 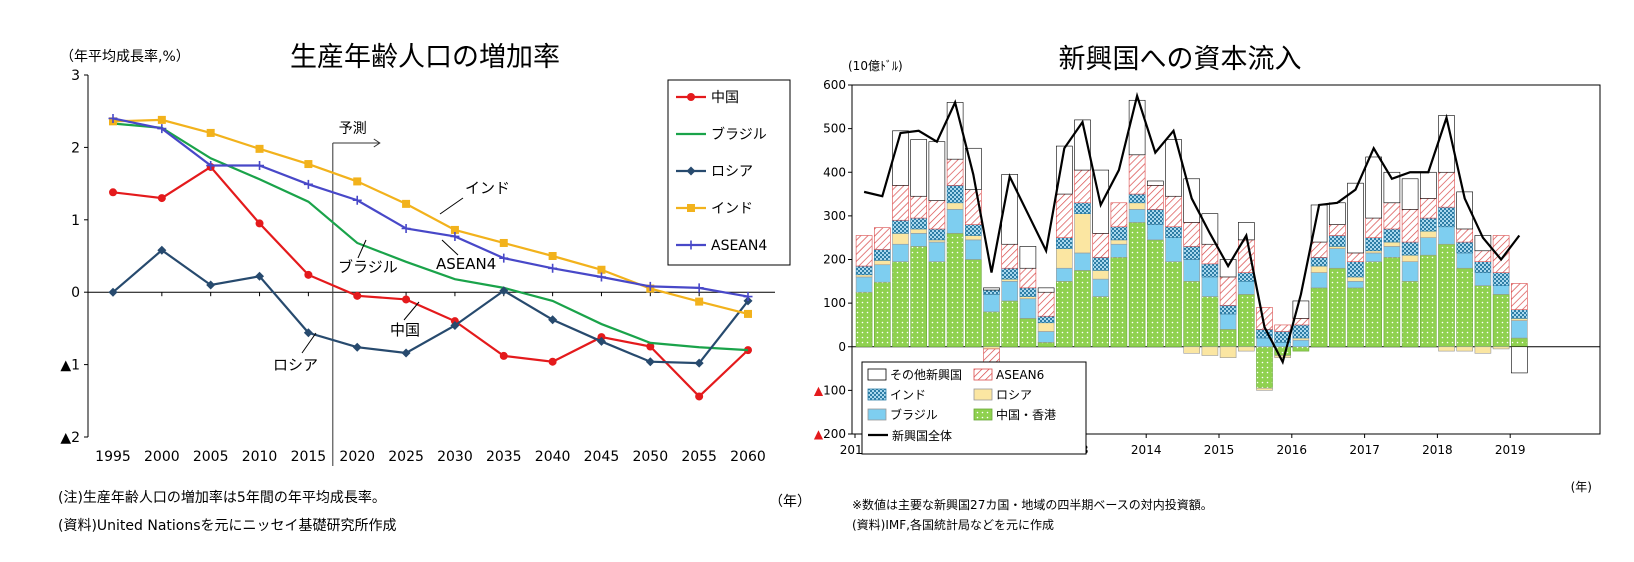 I want to click on legend-label-中国・香港: 中国・香港, so click(x=1026, y=414).